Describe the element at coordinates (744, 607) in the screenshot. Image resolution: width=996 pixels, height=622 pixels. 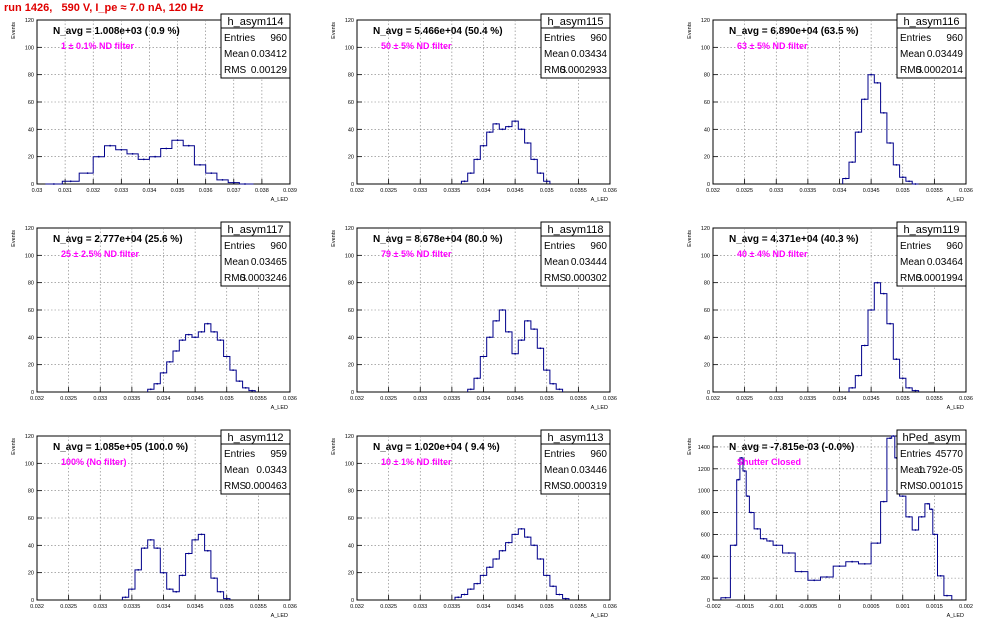
I see `x-tick-label: -0.0015` at that location.